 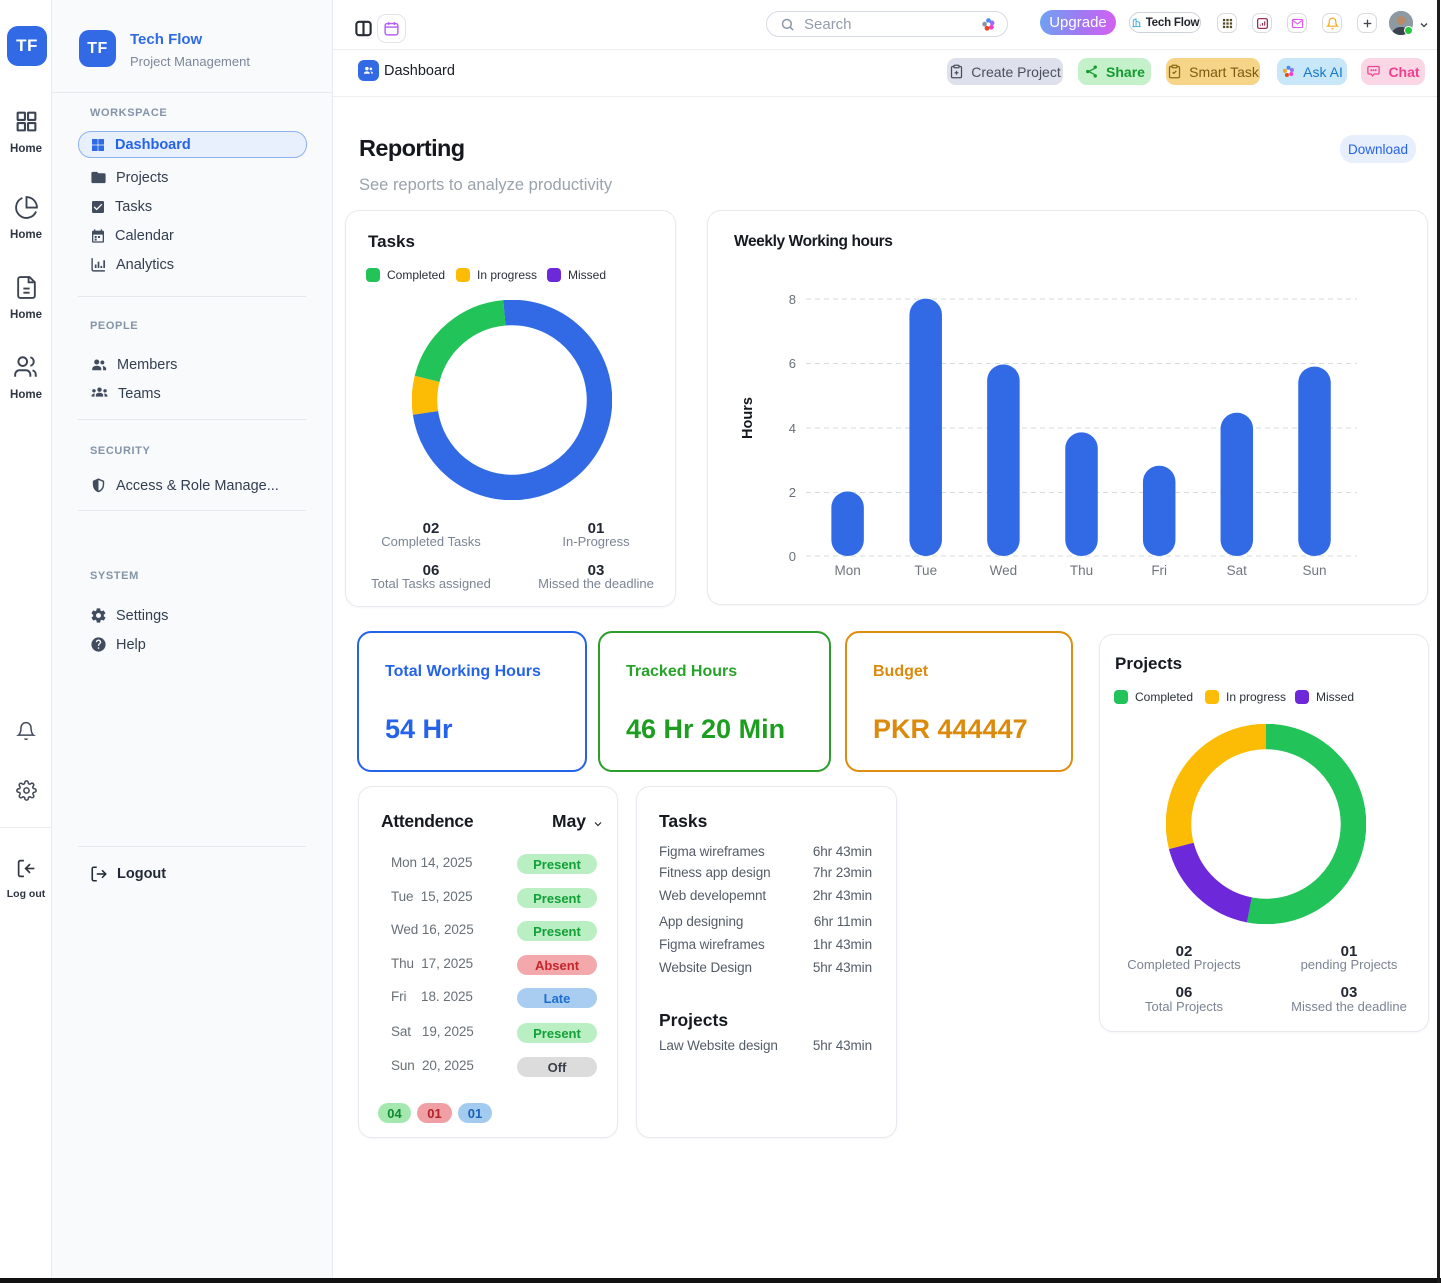 I want to click on svg-text: Tue, so click(x=925, y=570).